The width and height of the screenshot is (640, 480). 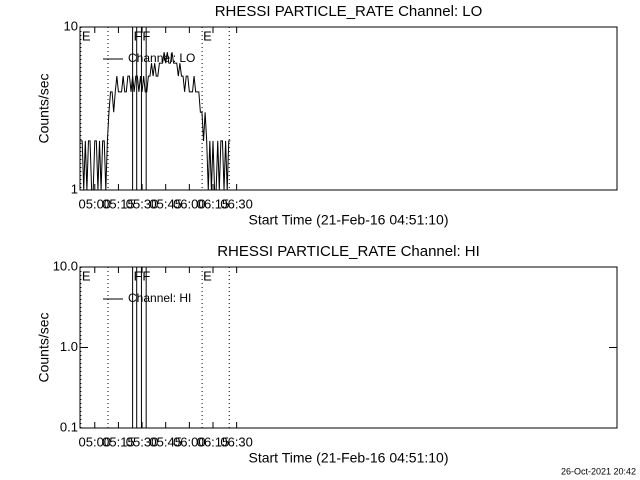 I want to click on y-tick-label: 1.0, so click(x=69, y=346).